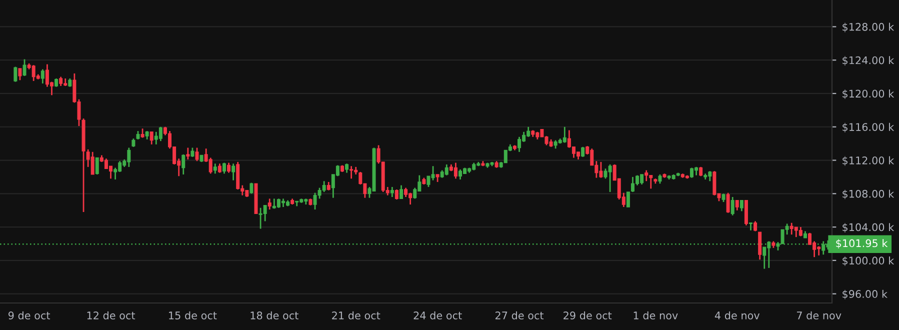  Describe the element at coordinates (519, 315) in the screenshot. I see `x-tick-label: 27 de oct` at that location.